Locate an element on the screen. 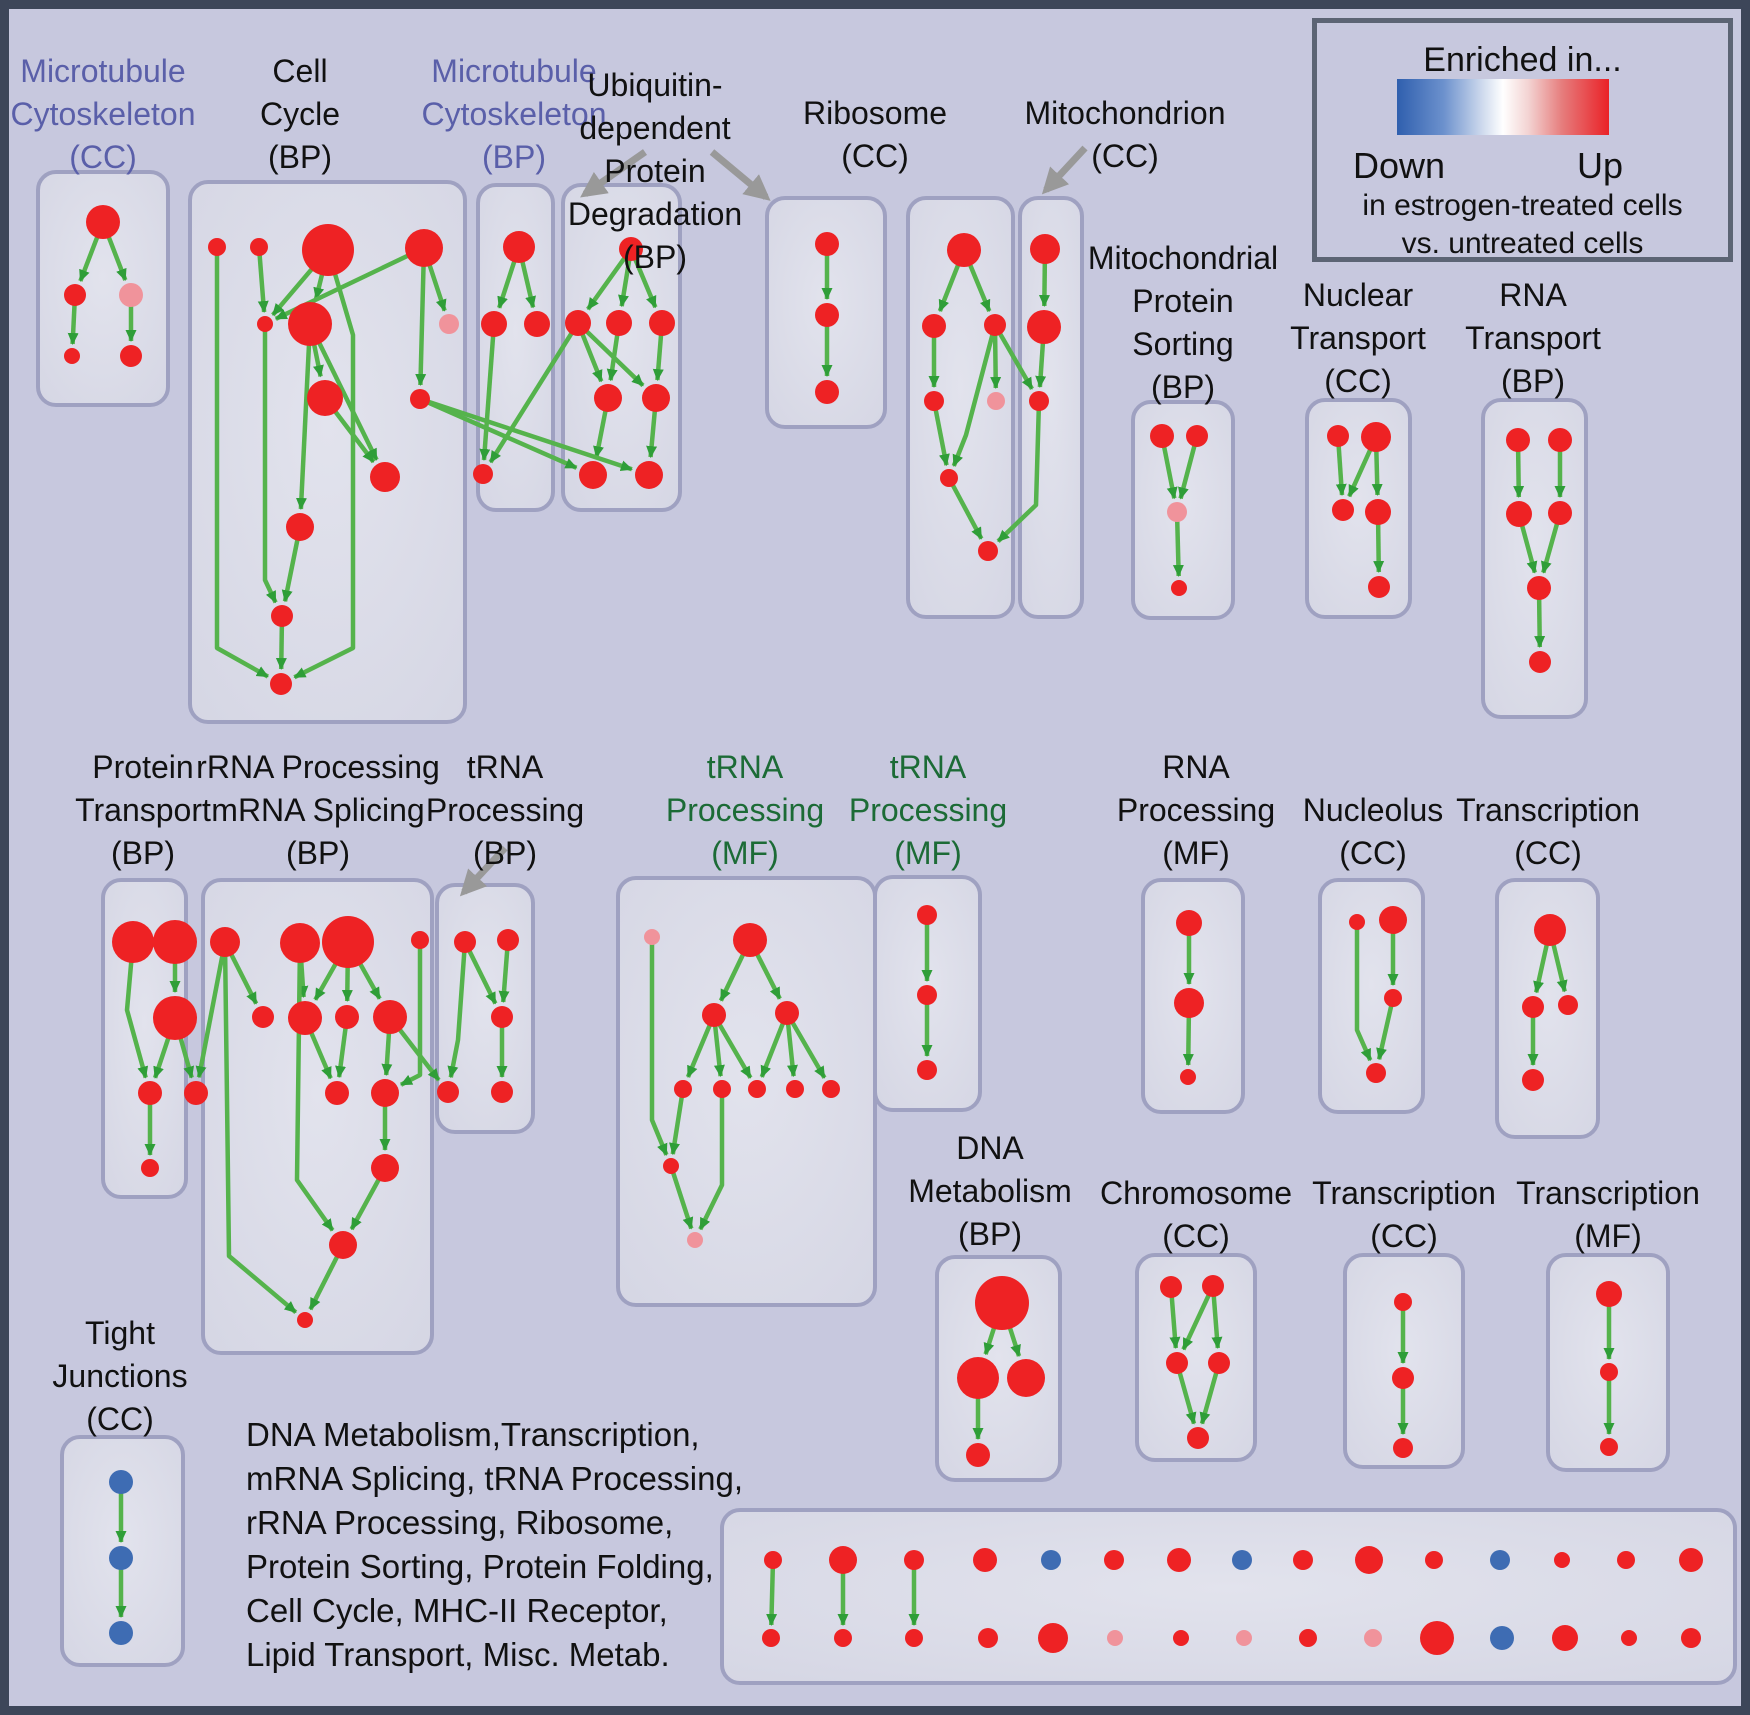 The width and height of the screenshot is (1750, 1715). cluster-label-transcription-cc-upper: Transcription (CC) is located at coordinates (1548, 831).